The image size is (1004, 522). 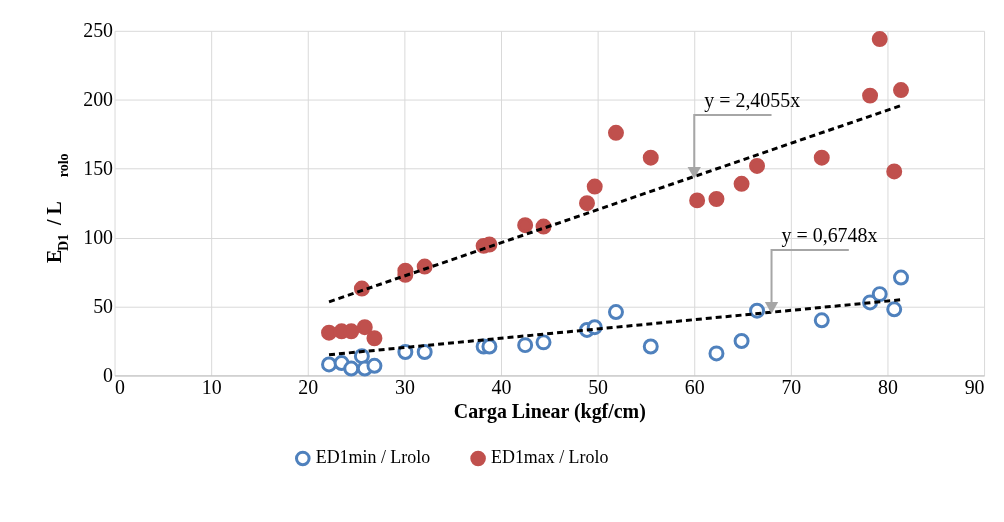 What do you see at coordinates (56, 208) in the screenshot?
I see `text: ED1 / Lrolo` at bounding box center [56, 208].